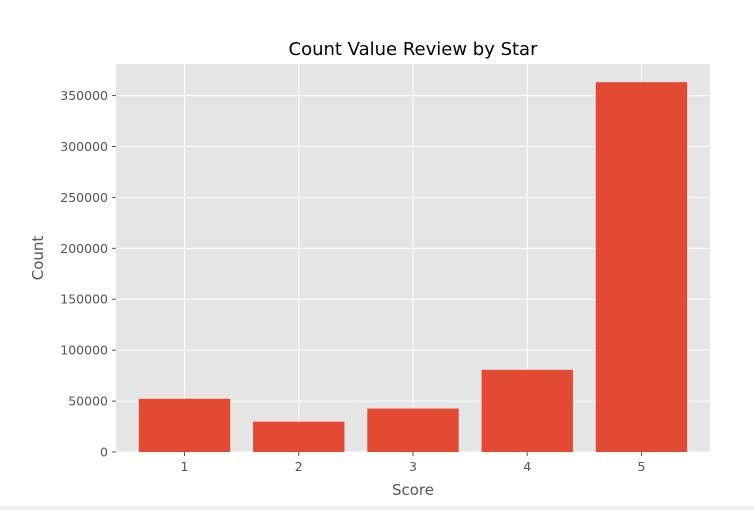 This screenshot has width=754, height=515. Describe the element at coordinates (185, 466) in the screenshot. I see `x-tick-label: 1` at that location.